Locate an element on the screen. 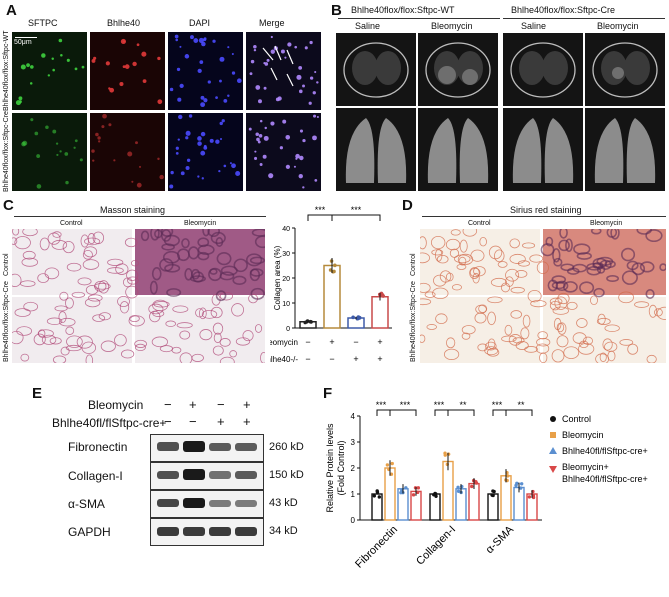  sig-label: *** is located at coordinates (356, 210).